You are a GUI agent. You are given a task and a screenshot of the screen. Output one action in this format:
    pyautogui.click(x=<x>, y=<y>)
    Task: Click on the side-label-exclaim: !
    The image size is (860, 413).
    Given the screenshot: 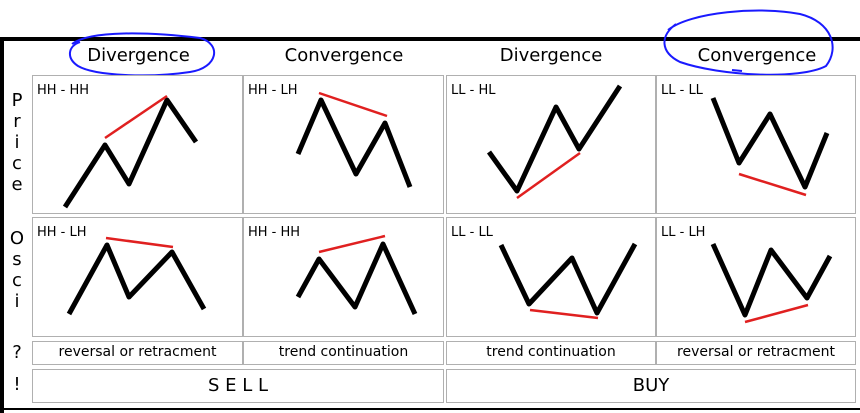 What is the action you would take?
    pyautogui.click(x=17, y=384)
    